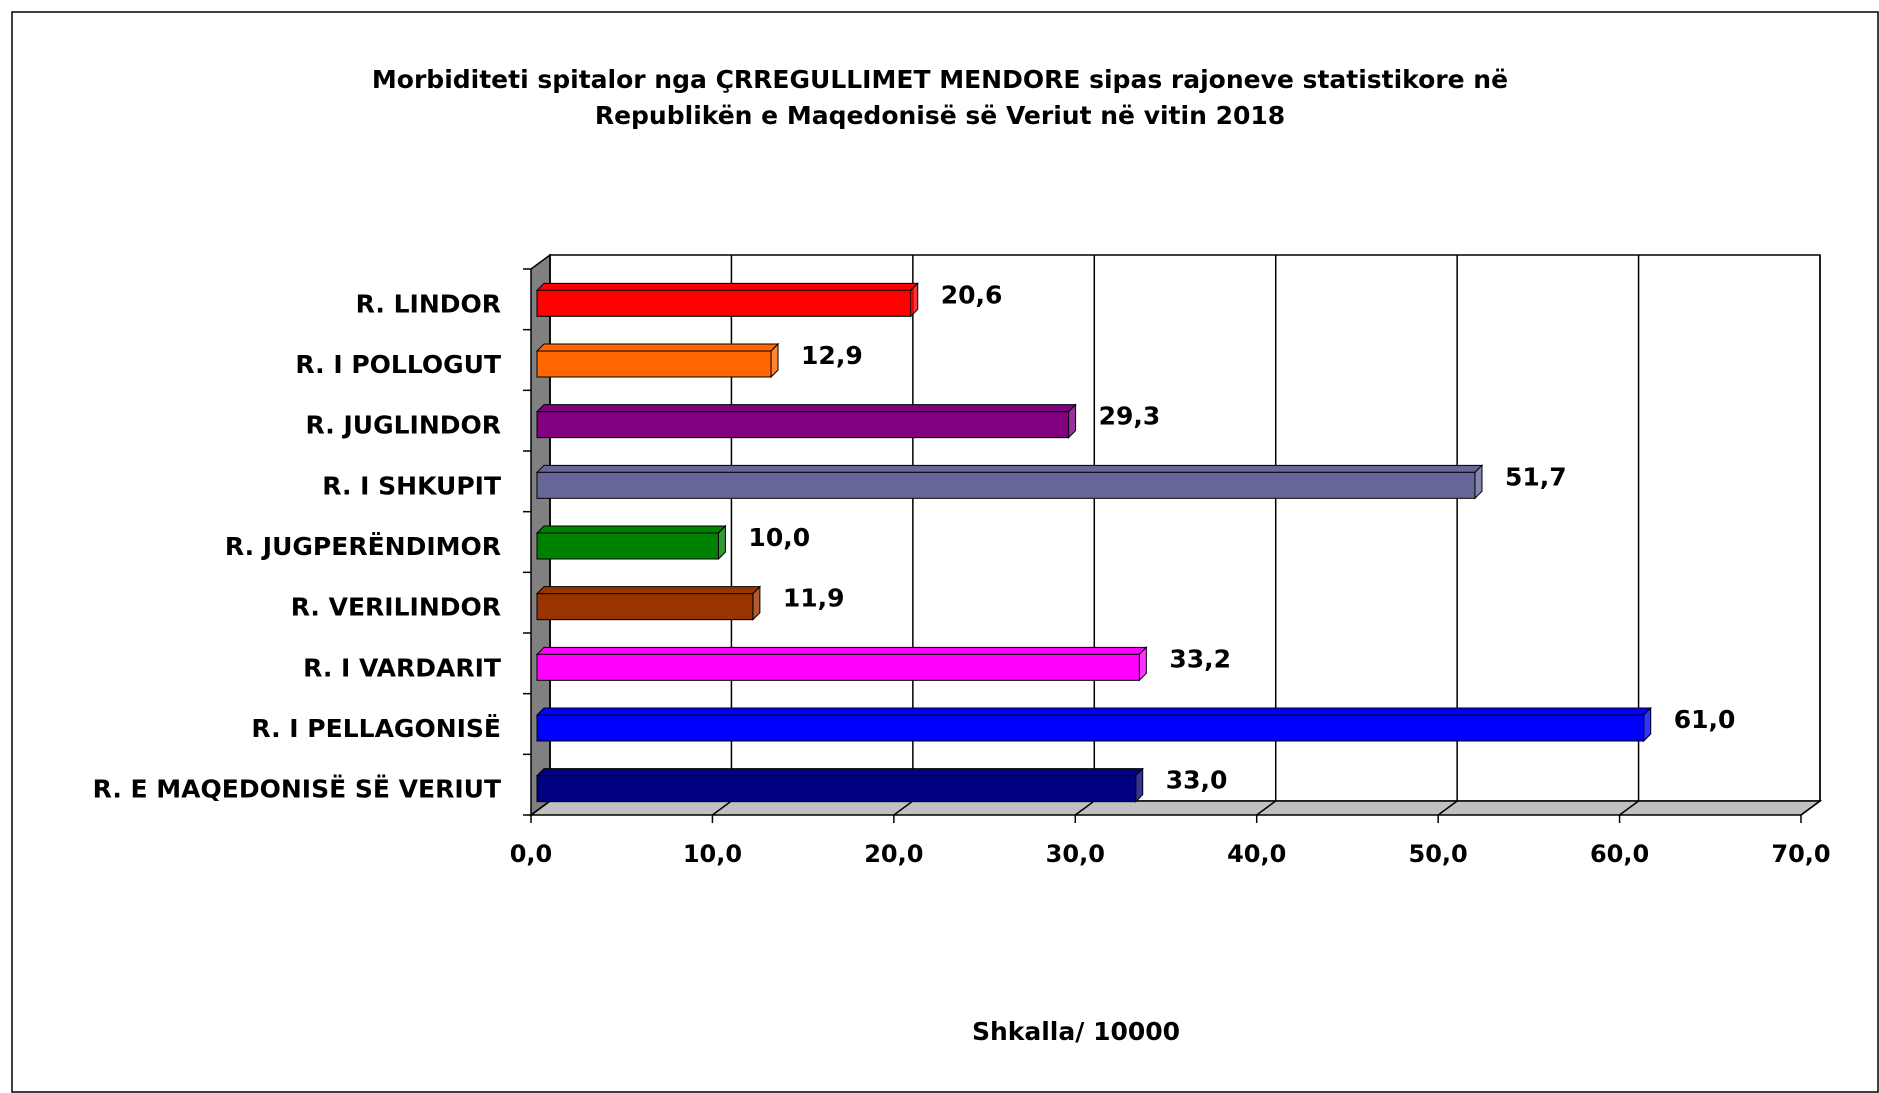 The width and height of the screenshot is (1879, 1093). Describe the element at coordinates (1438, 854) in the screenshot. I see `x-tick-label: 50,0` at that location.